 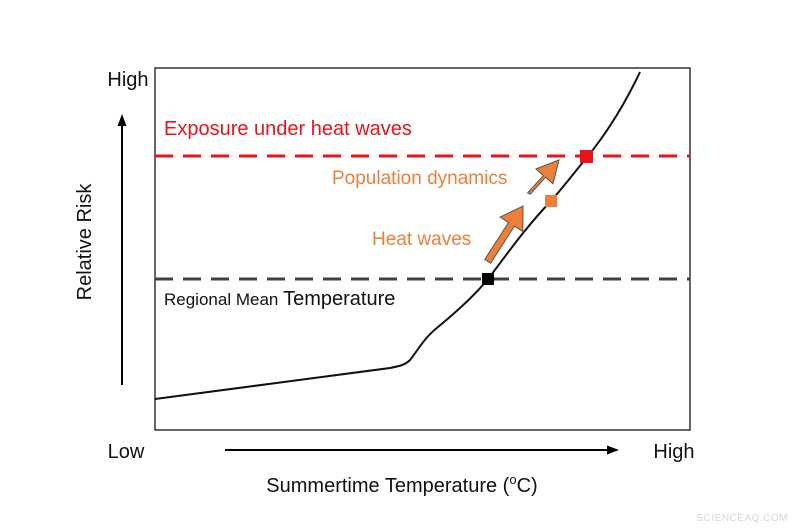 What do you see at coordinates (673, 452) in the screenshot?
I see `x-high-label: High` at bounding box center [673, 452].